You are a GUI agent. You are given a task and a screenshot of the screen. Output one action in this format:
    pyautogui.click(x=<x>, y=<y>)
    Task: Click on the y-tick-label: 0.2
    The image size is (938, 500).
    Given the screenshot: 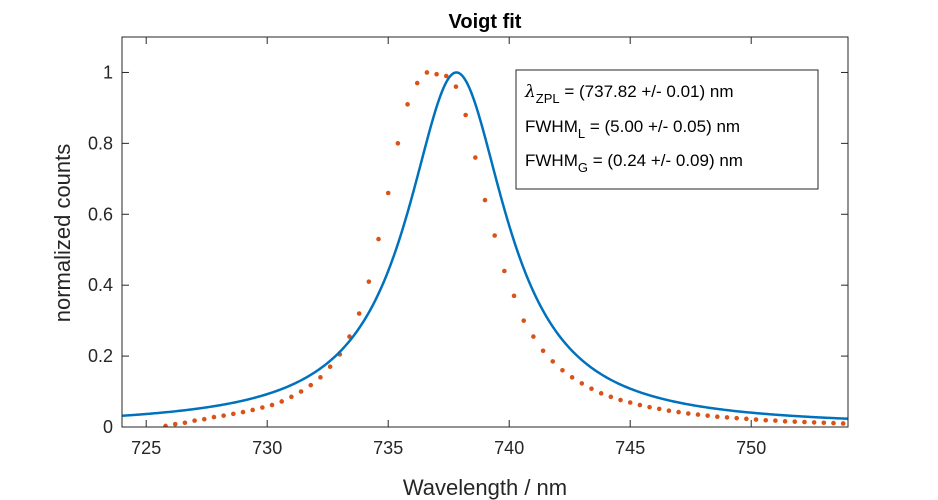 What is the action you would take?
    pyautogui.click(x=100, y=356)
    